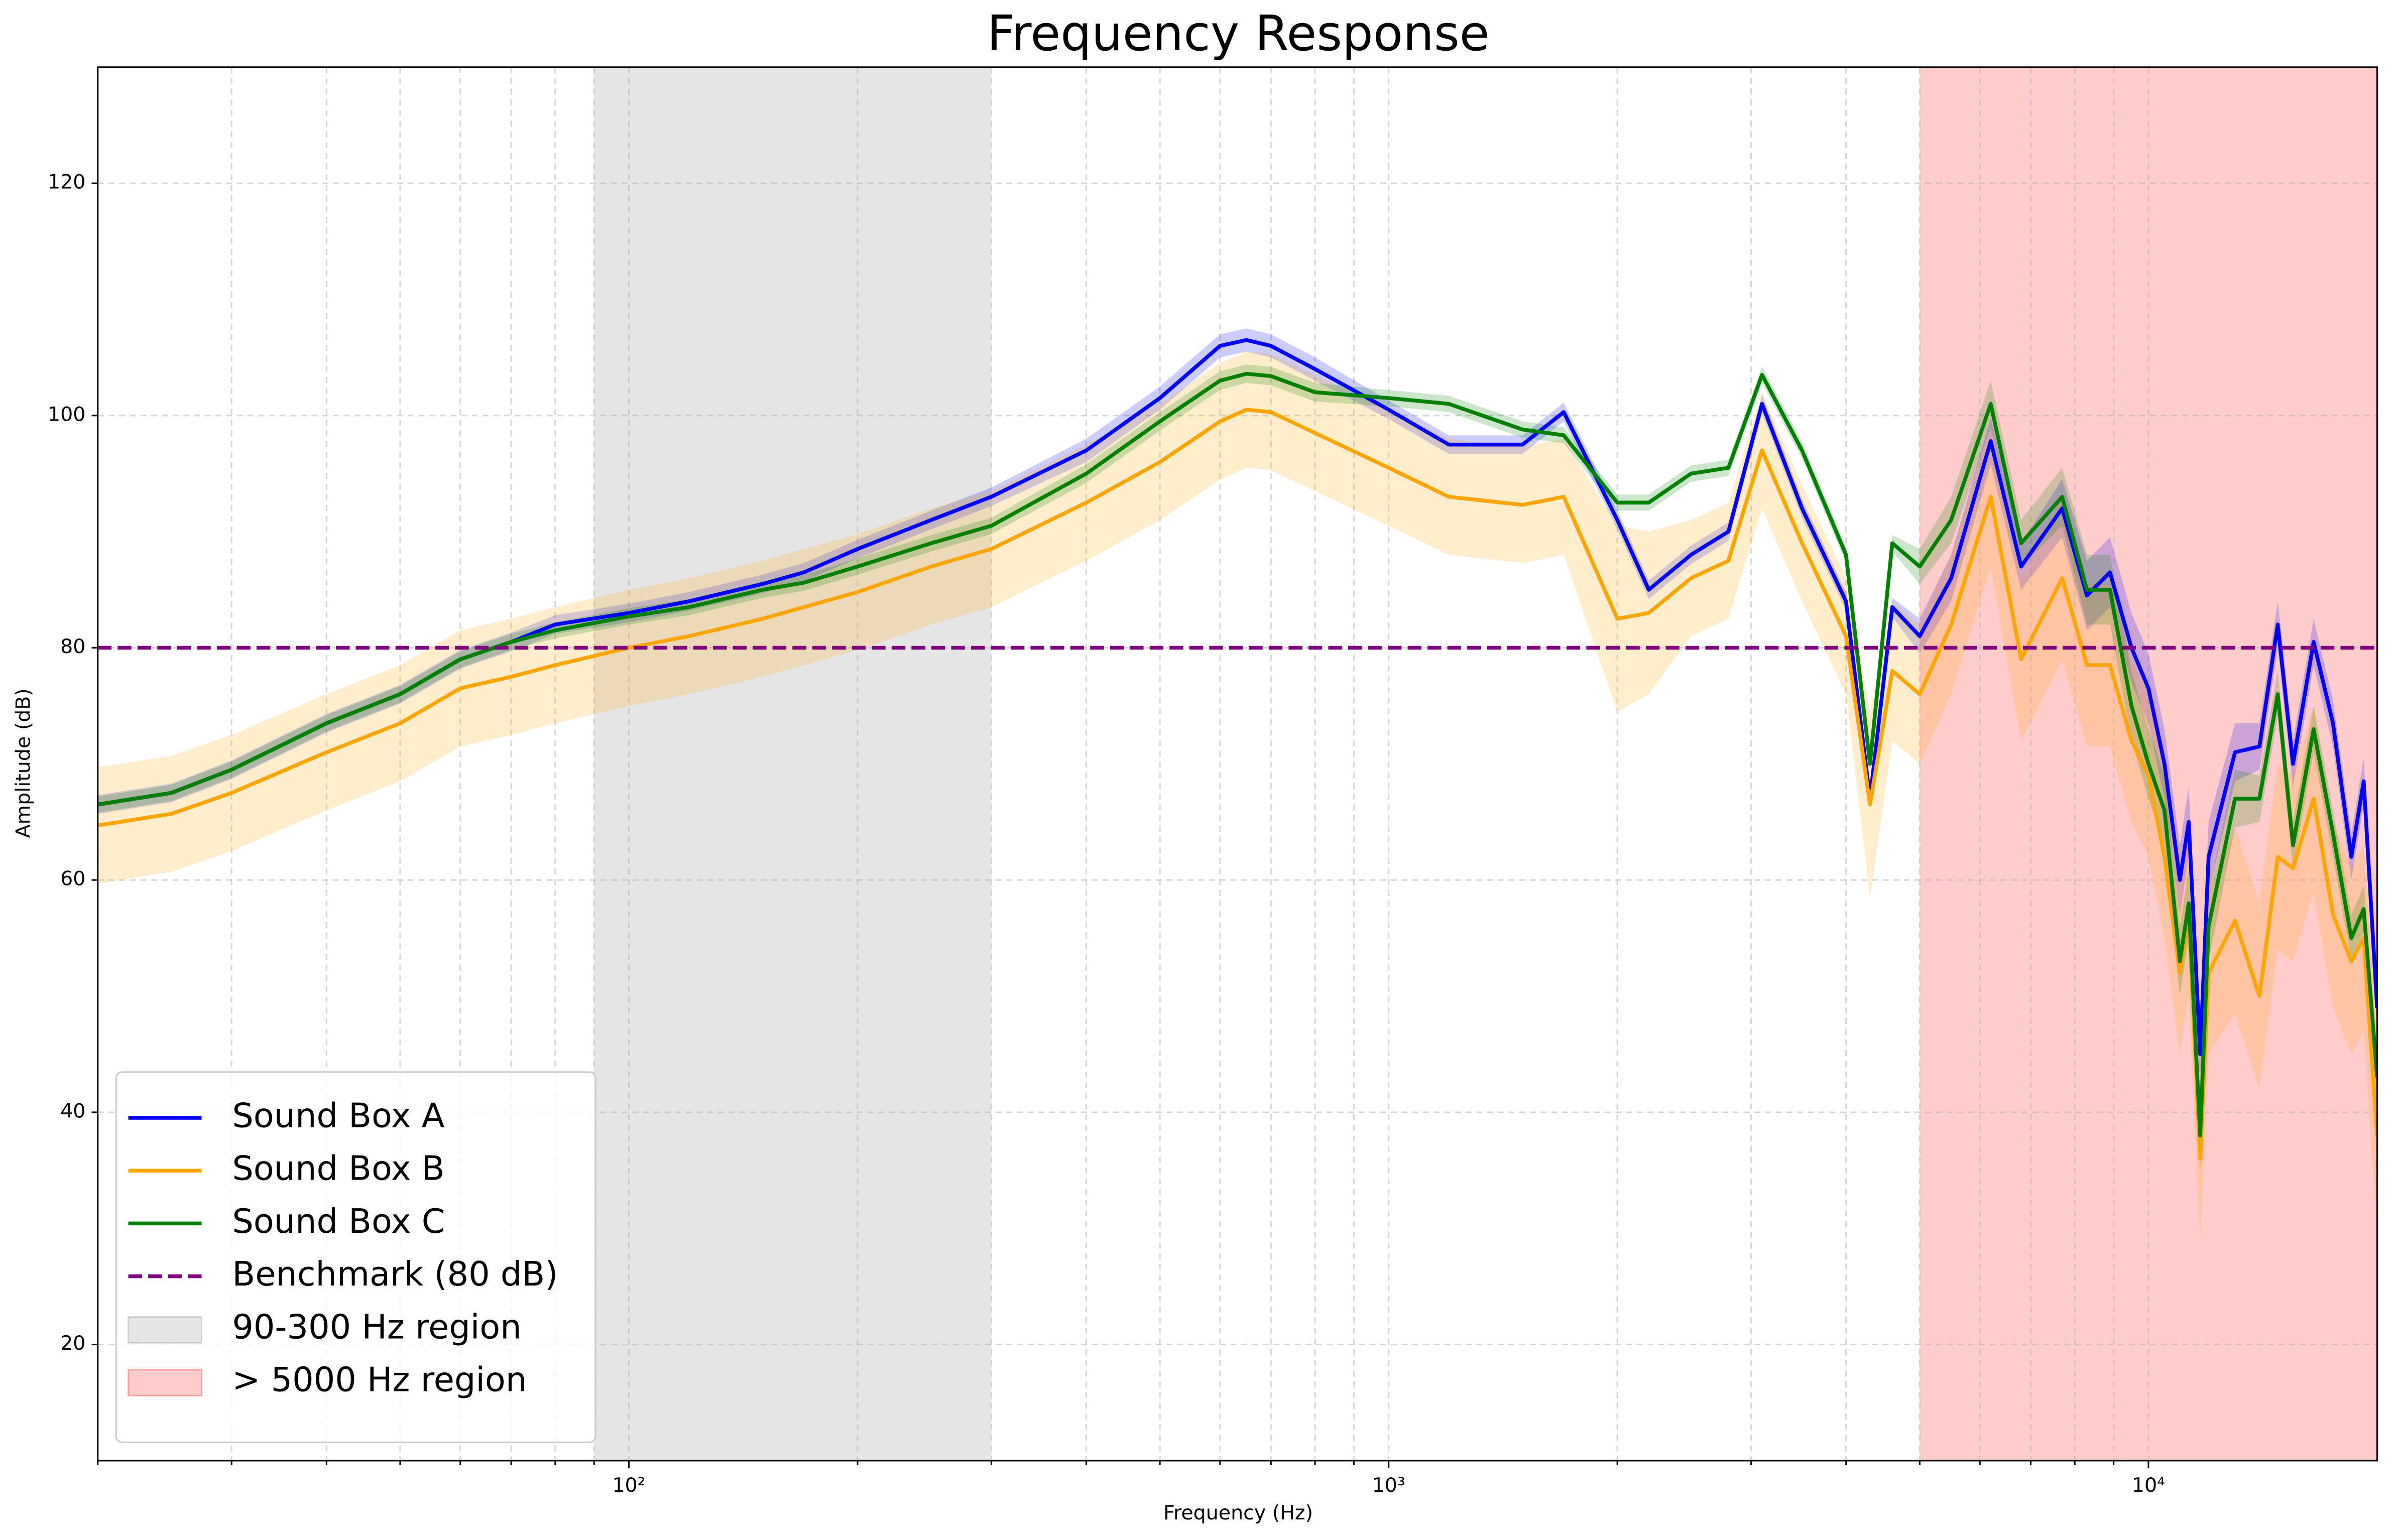 This screenshot has width=2394, height=1540. I want to click on y-axis-label: Amplitude (dB), so click(23, 763).